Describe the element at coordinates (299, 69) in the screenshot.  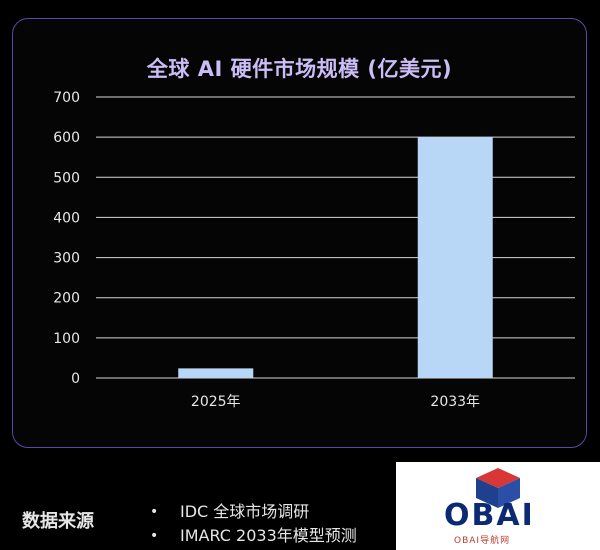
I see `chart-title: 全球 AI 硬件市场规模 (亿美元)` at that location.